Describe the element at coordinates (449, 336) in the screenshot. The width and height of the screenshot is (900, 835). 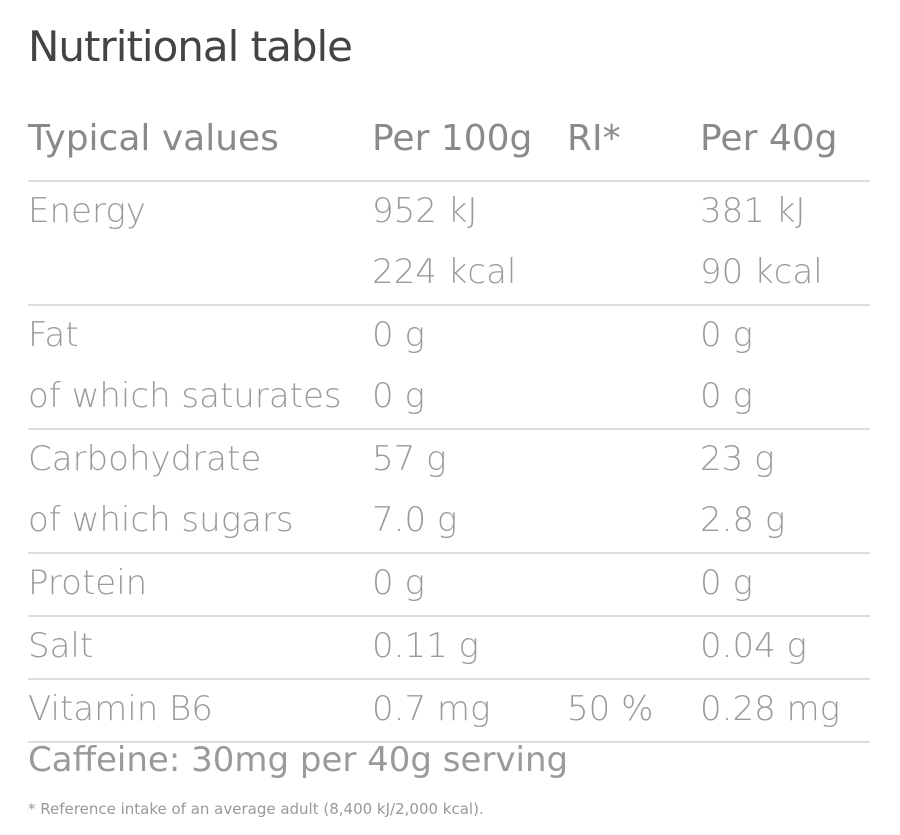
I see `table-row: Fat 0 g 0 g` at that location.